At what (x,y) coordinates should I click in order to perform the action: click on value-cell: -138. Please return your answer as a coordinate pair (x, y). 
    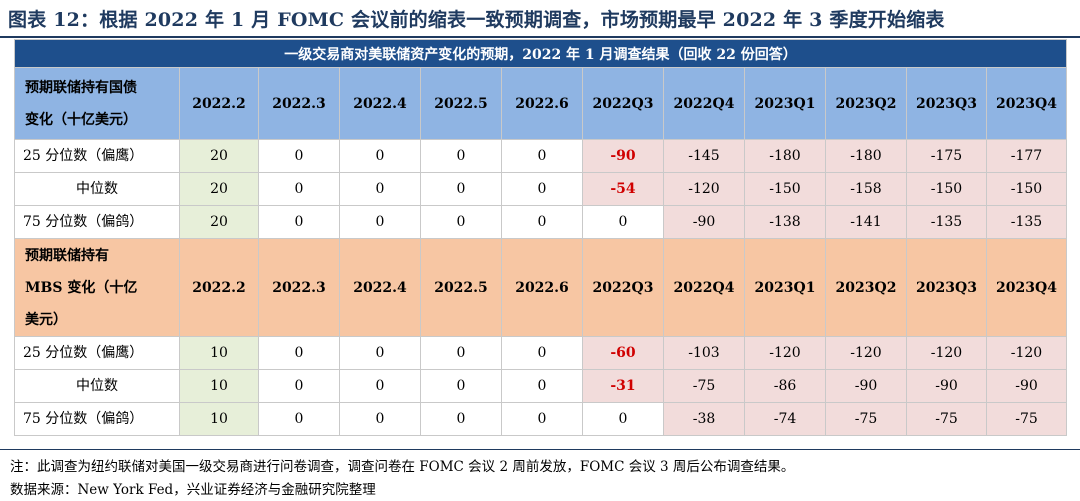
    Looking at the image, I should click on (785, 222).